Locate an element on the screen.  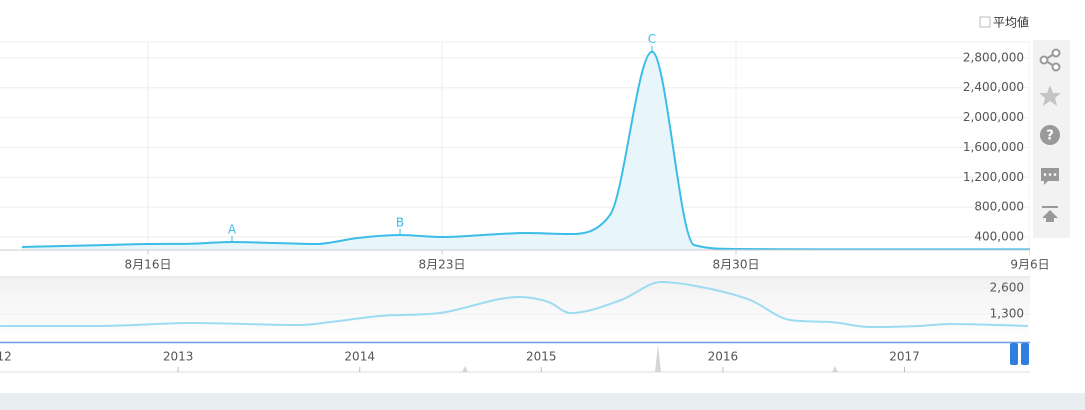
y-tick-label: 800,000 is located at coordinates (999, 207).